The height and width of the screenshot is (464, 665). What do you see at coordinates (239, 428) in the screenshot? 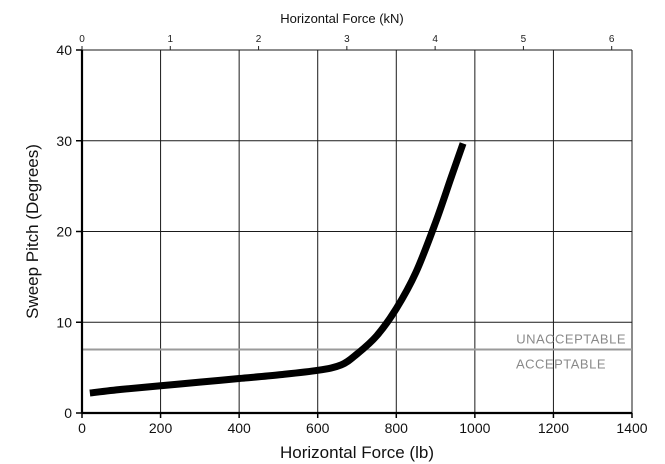
I see `x-tick-label: 400` at bounding box center [239, 428].